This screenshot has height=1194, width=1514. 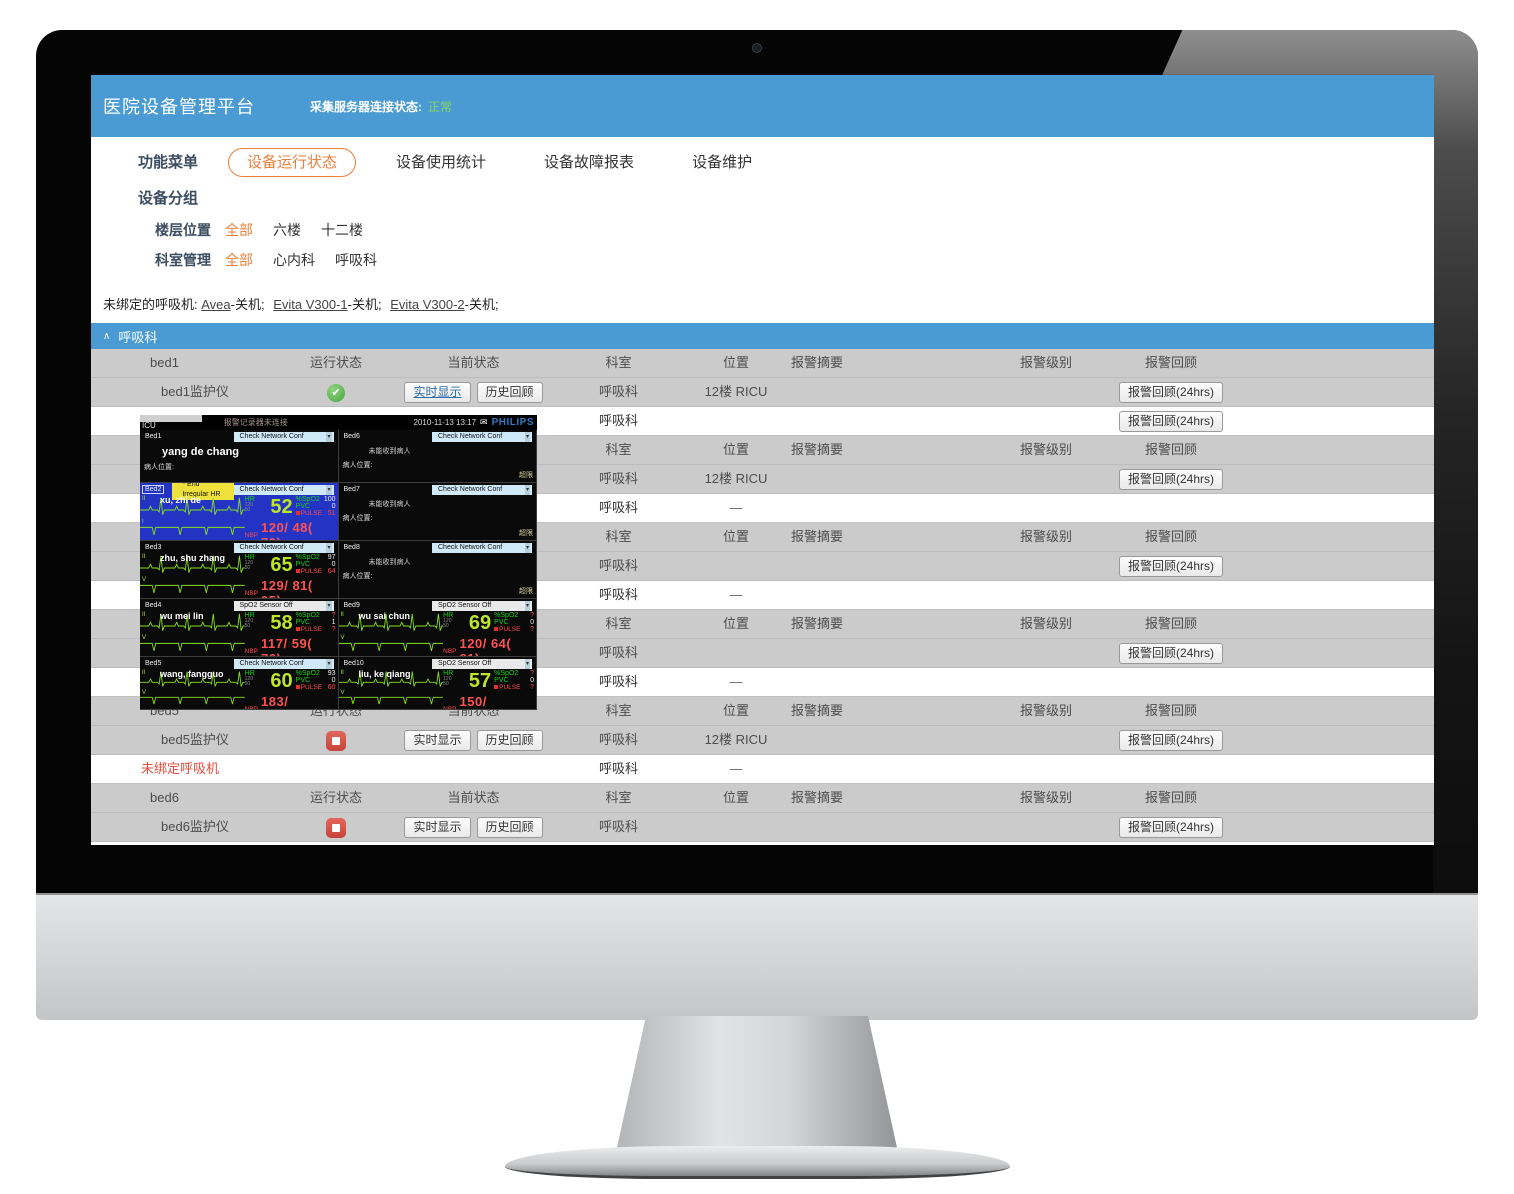 I want to click on filter-option: 十二楼, so click(x=342, y=230).